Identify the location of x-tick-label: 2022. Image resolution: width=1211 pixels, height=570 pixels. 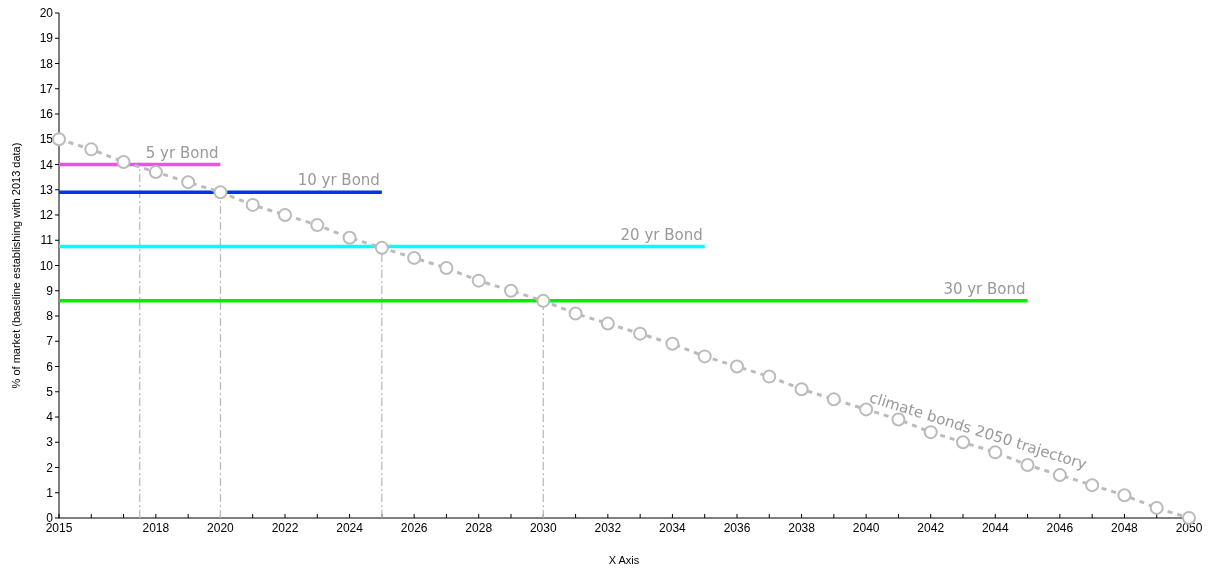
(285, 528).